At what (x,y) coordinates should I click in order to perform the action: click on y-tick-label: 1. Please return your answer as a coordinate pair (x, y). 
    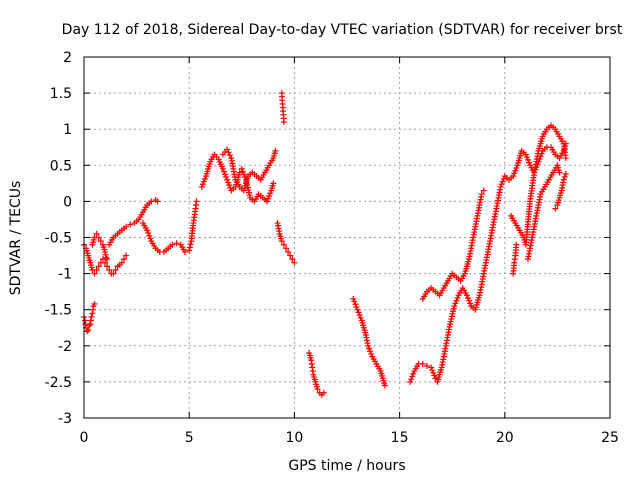
    Looking at the image, I should click on (67, 130).